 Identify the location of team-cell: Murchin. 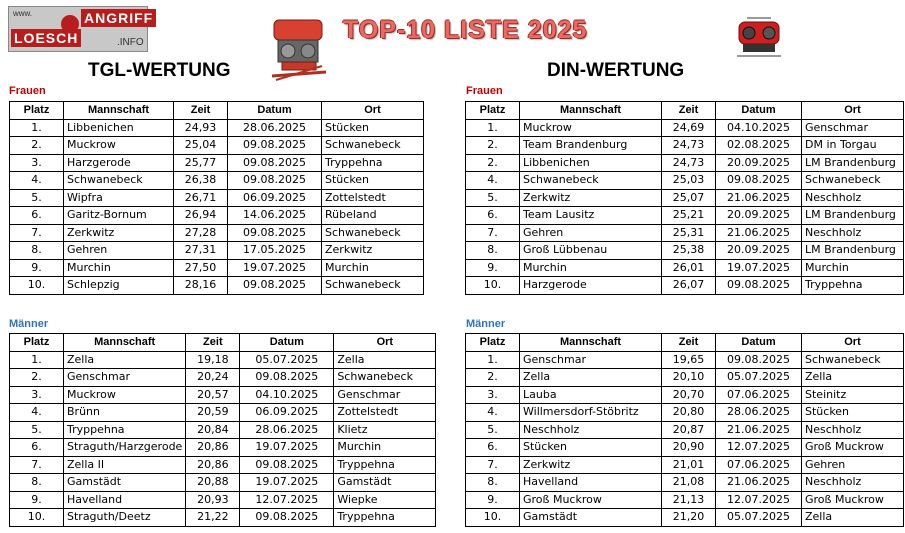
(590, 267).